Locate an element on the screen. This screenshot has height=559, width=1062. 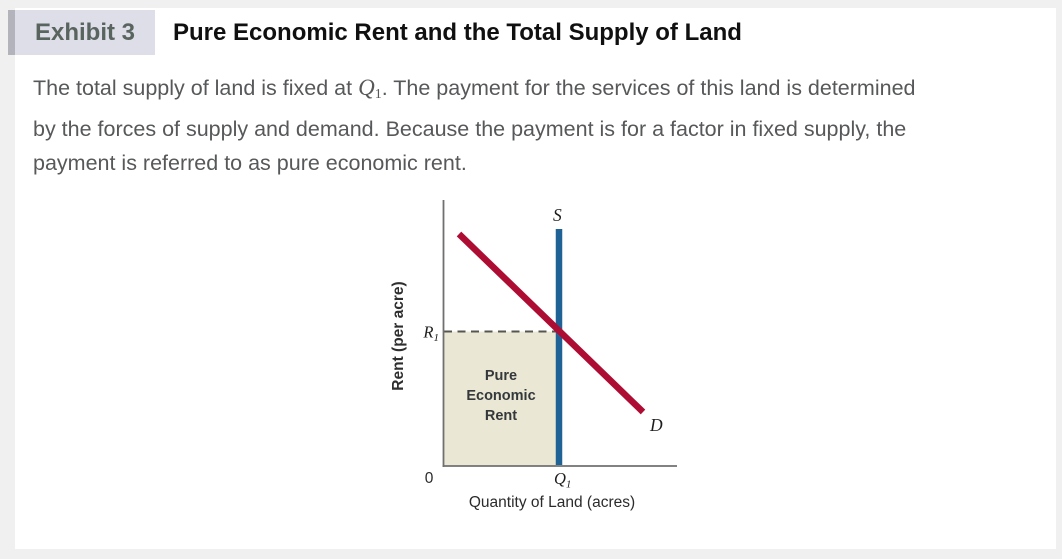
q1-tick-base: Q is located at coordinates (560, 478).